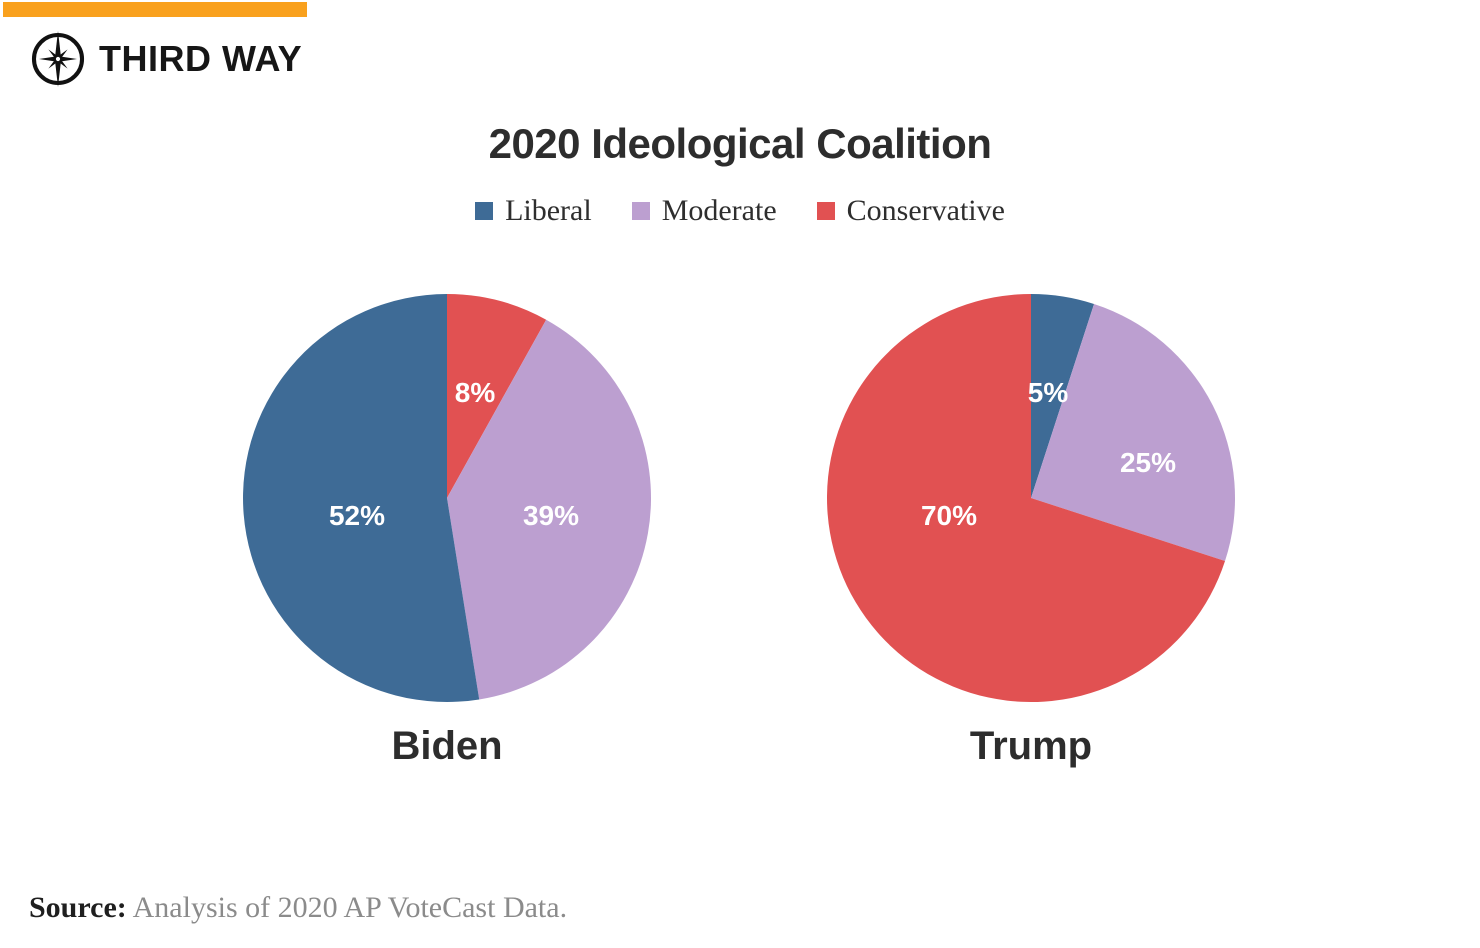 The width and height of the screenshot is (1480, 948). I want to click on brand-name: THIRD WAY, so click(201, 58).